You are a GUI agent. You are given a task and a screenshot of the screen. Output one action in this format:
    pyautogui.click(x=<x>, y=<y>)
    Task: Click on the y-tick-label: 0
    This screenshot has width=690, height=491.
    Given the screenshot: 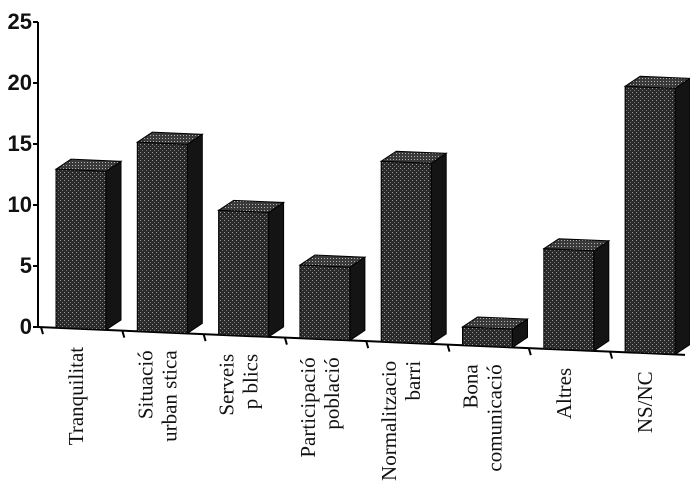 What is the action you would take?
    pyautogui.click(x=26, y=326)
    